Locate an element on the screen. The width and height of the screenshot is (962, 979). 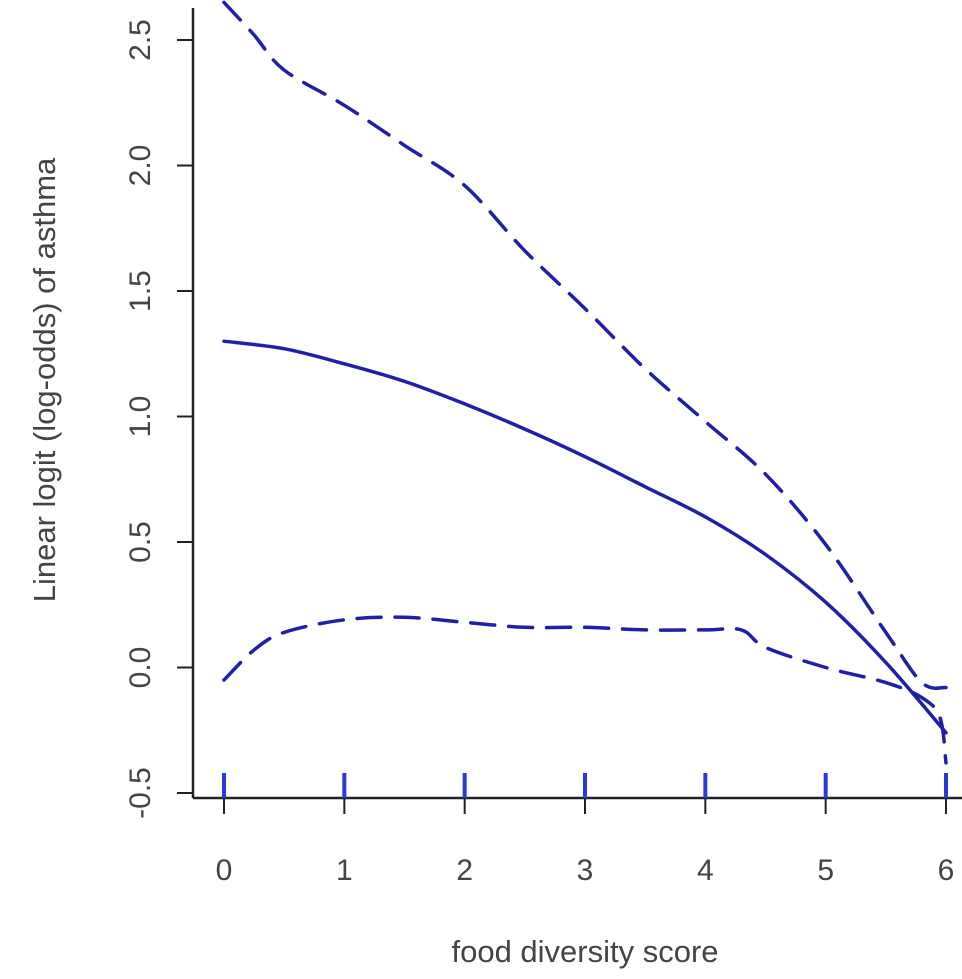
x-tick-label: 6 is located at coordinates (946, 870).